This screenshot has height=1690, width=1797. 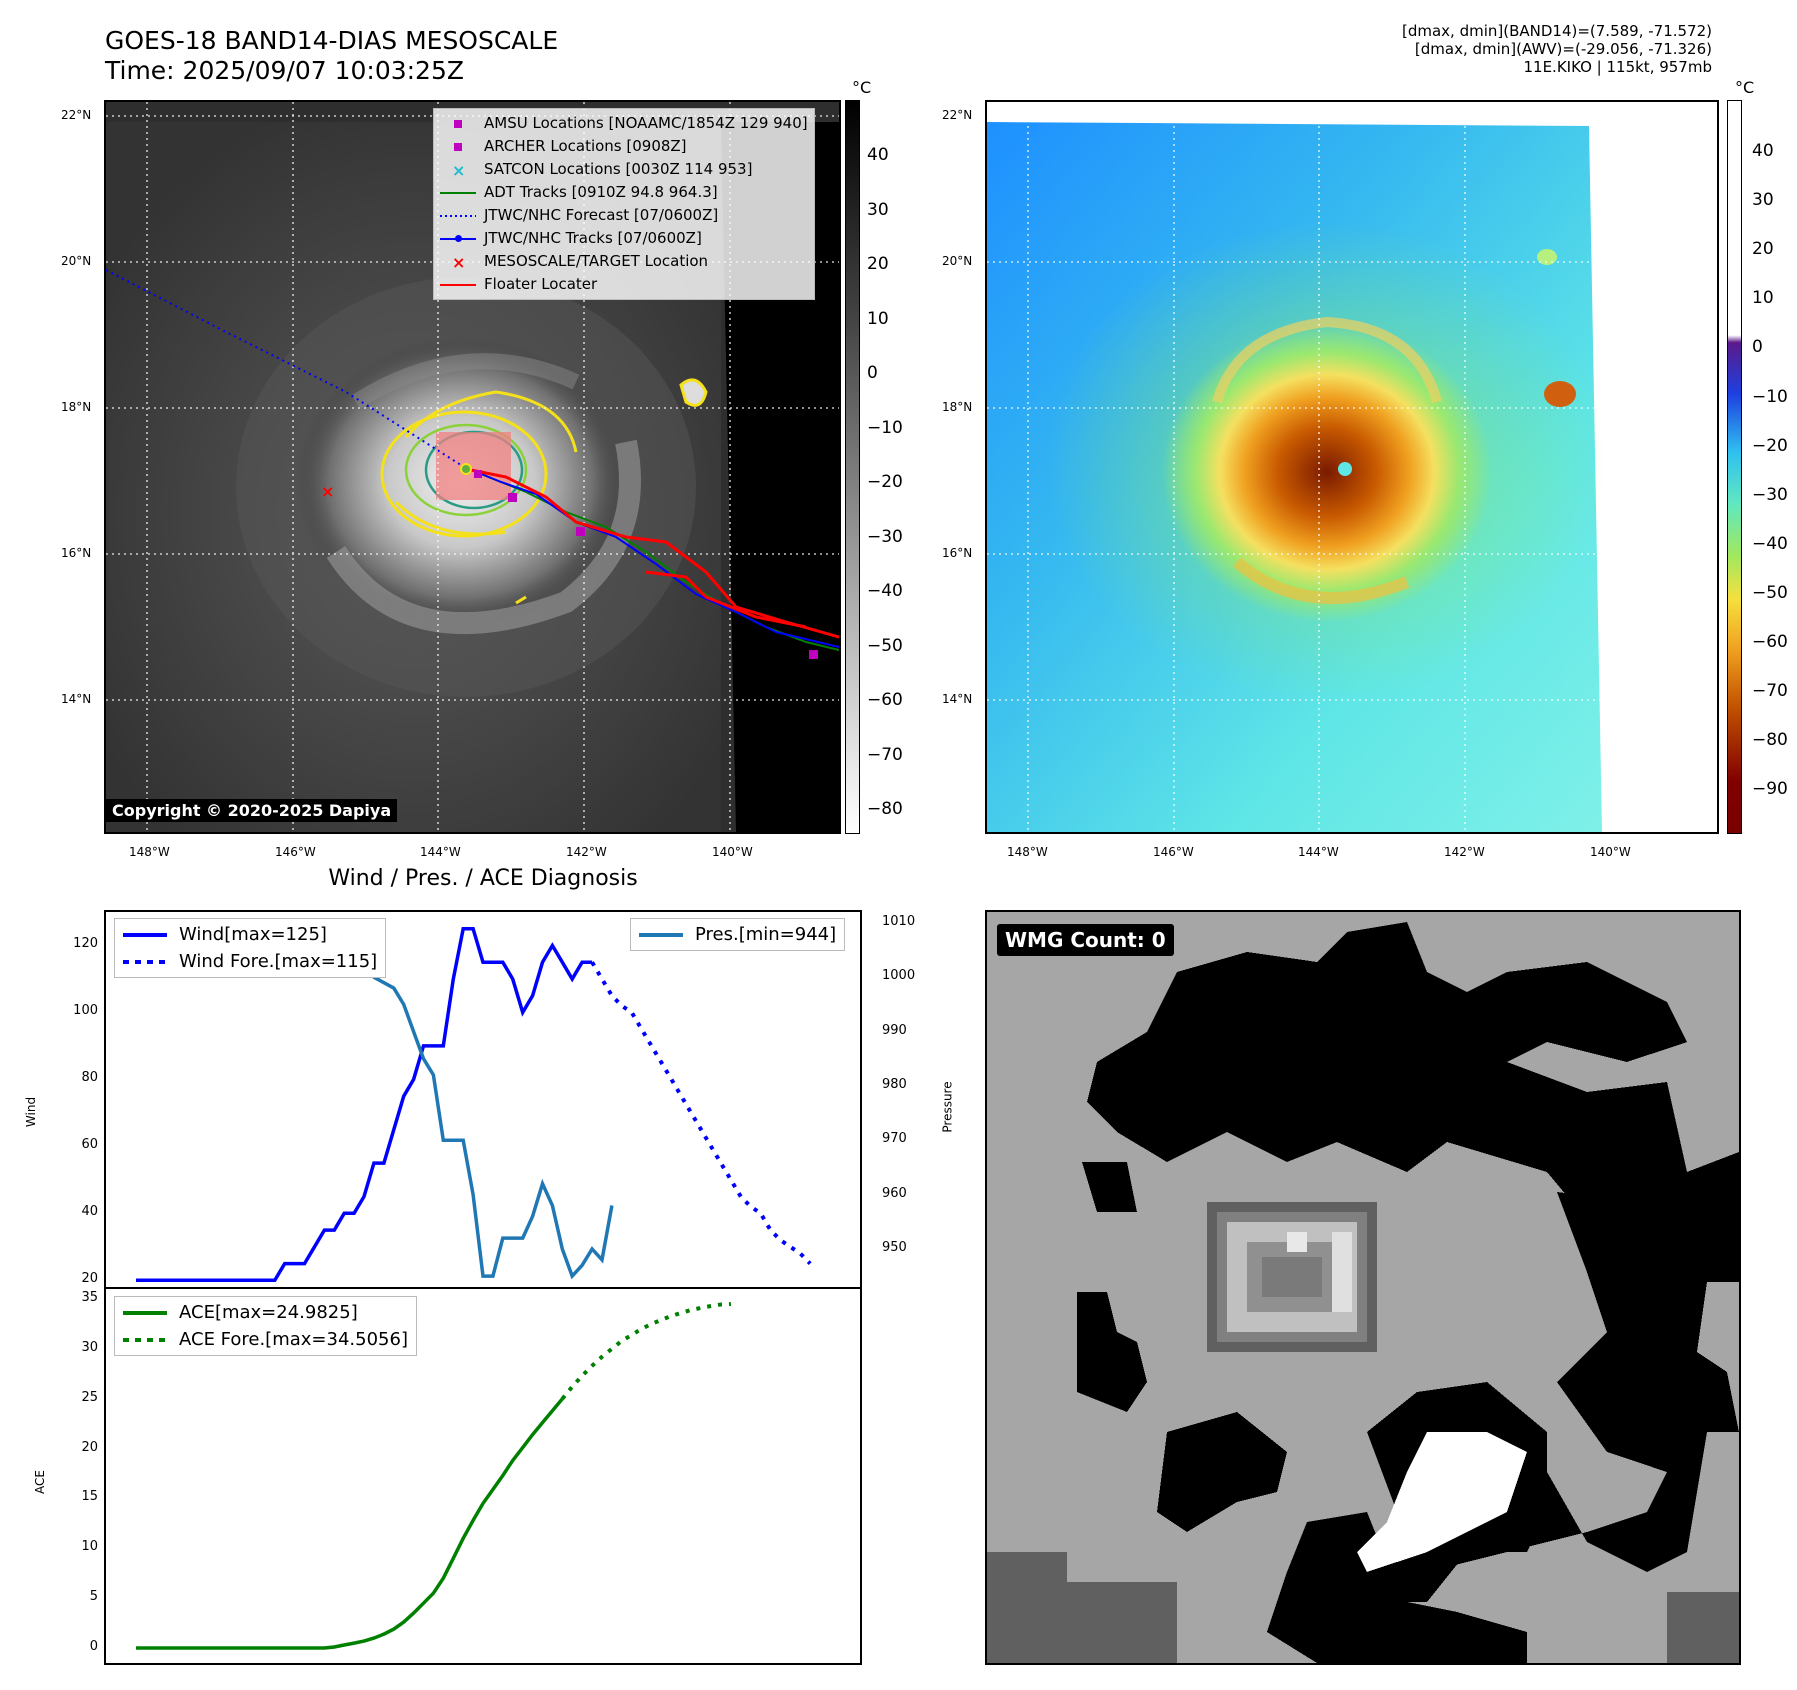 I want to click on wind-axis-label: Wind, so click(x=31, y=1112).